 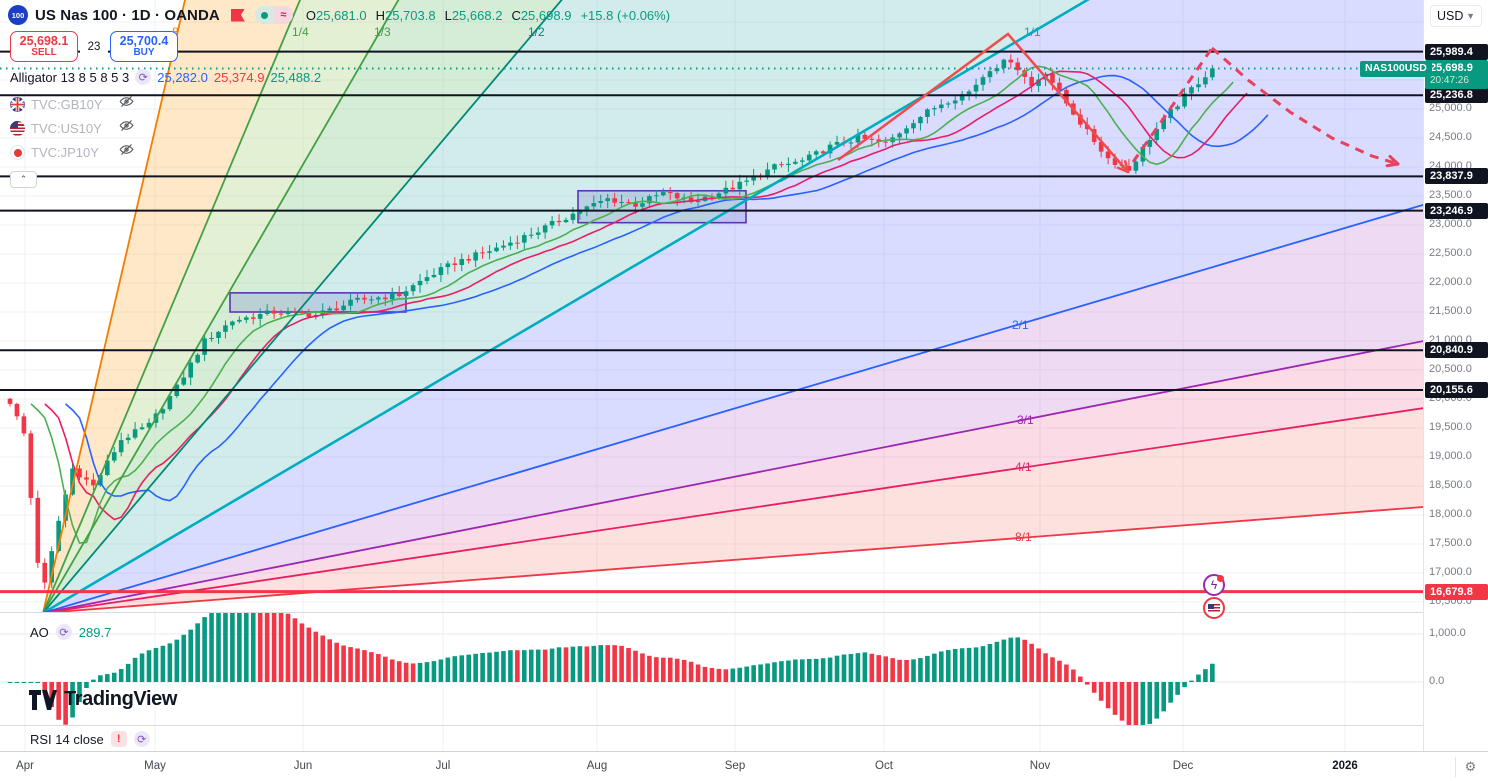 I want to click on sell-button: 25,698.1 SELL, so click(x=44, y=46).